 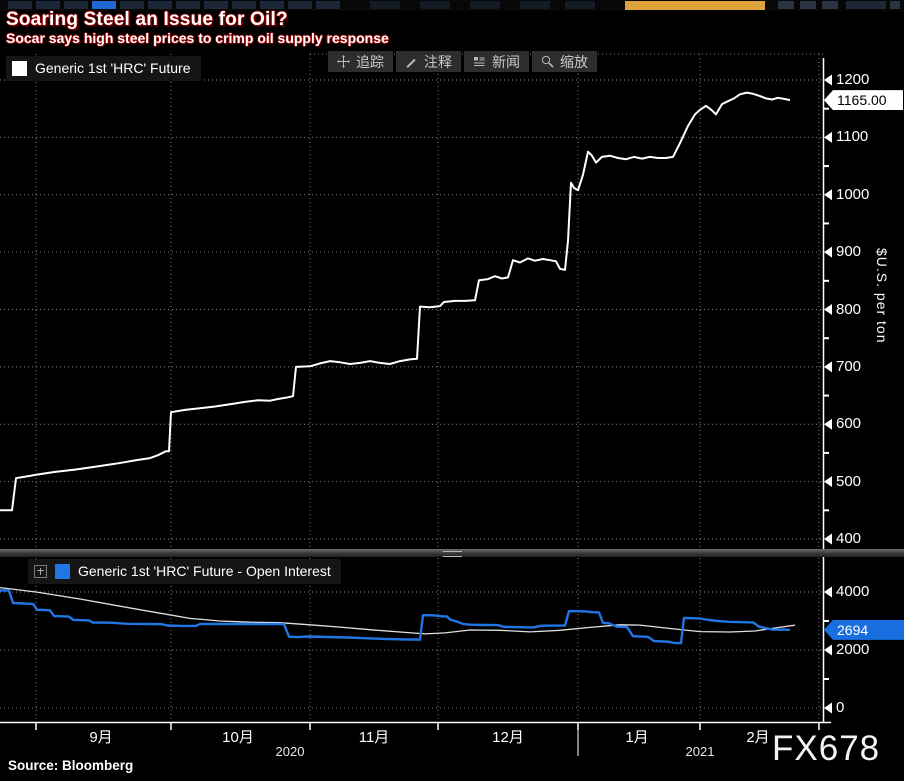 What do you see at coordinates (238, 737) in the screenshot?
I see `x-month-label: 10月` at bounding box center [238, 737].